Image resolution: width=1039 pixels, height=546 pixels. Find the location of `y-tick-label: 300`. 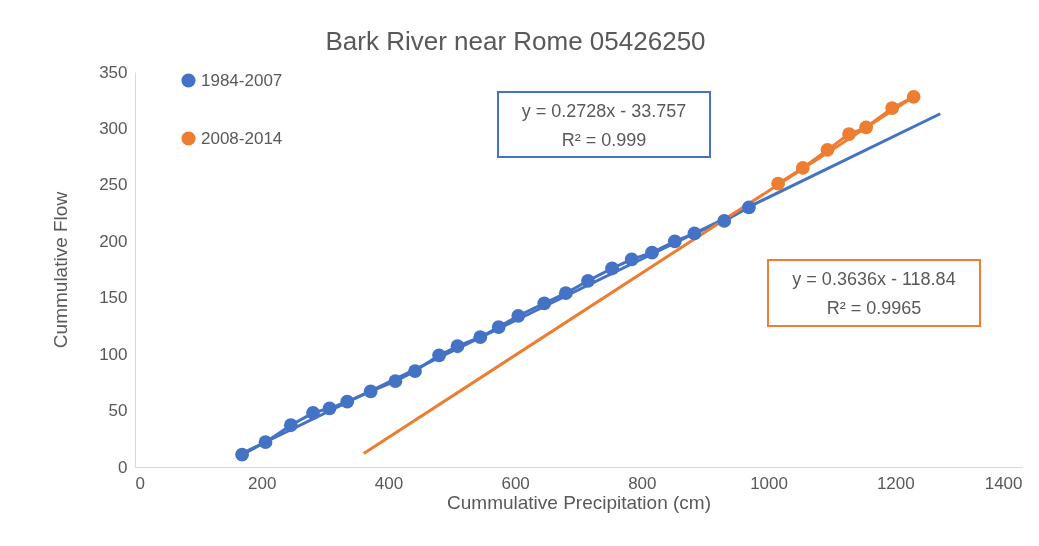

y-tick-label: 300 is located at coordinates (113, 128).